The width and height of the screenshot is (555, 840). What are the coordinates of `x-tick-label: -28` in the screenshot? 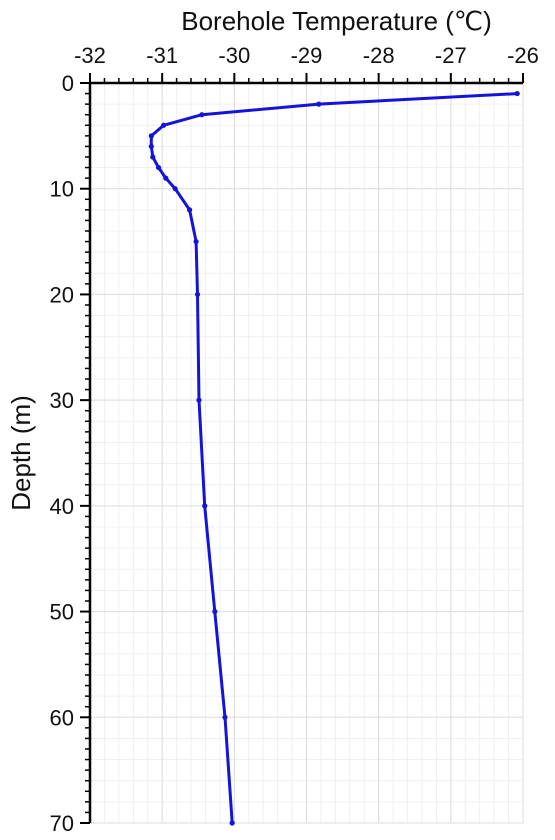 It's located at (379, 55).